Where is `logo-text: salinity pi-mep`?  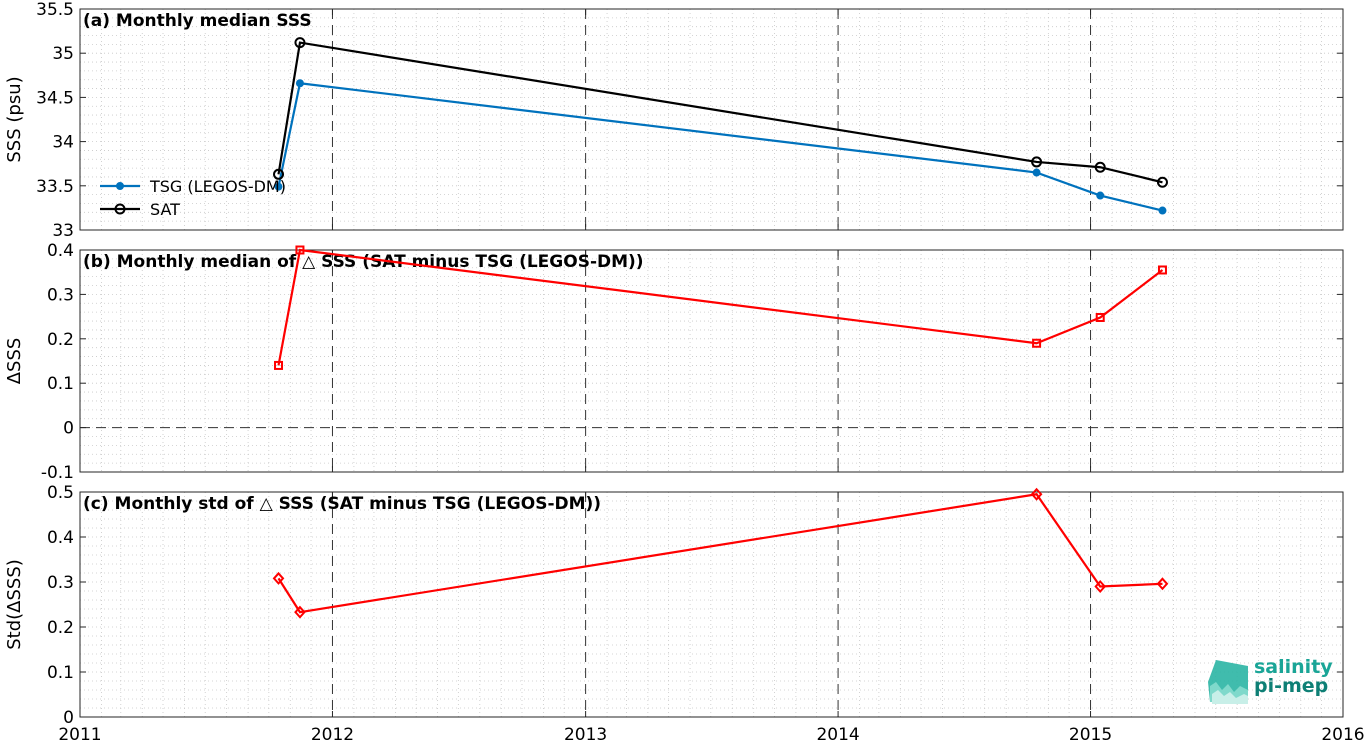
logo-text: salinity pi-mep is located at coordinates (1293, 677).